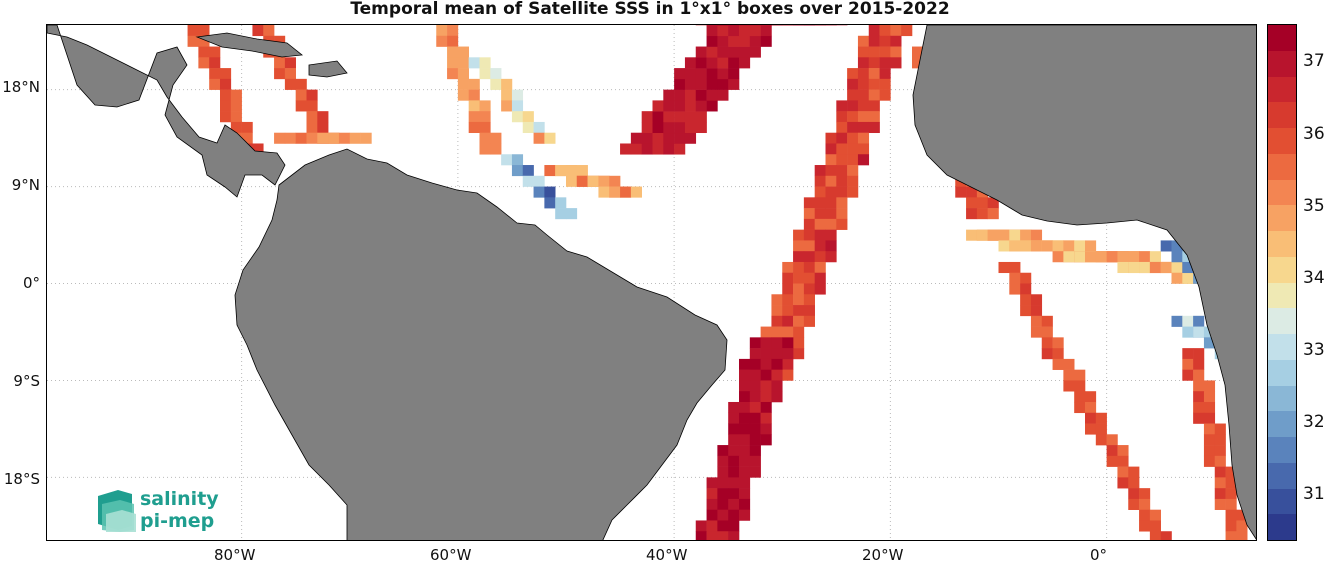  What do you see at coordinates (883, 555) in the screenshot?
I see `x-tick-20w: 20°W` at bounding box center [883, 555].